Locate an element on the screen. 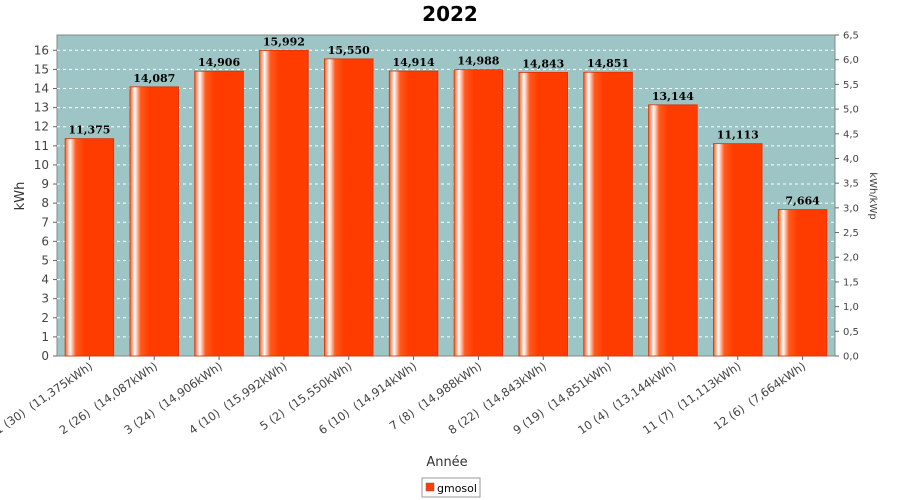 The image size is (900, 500). y-tick-label: 13 is located at coordinates (41, 108).